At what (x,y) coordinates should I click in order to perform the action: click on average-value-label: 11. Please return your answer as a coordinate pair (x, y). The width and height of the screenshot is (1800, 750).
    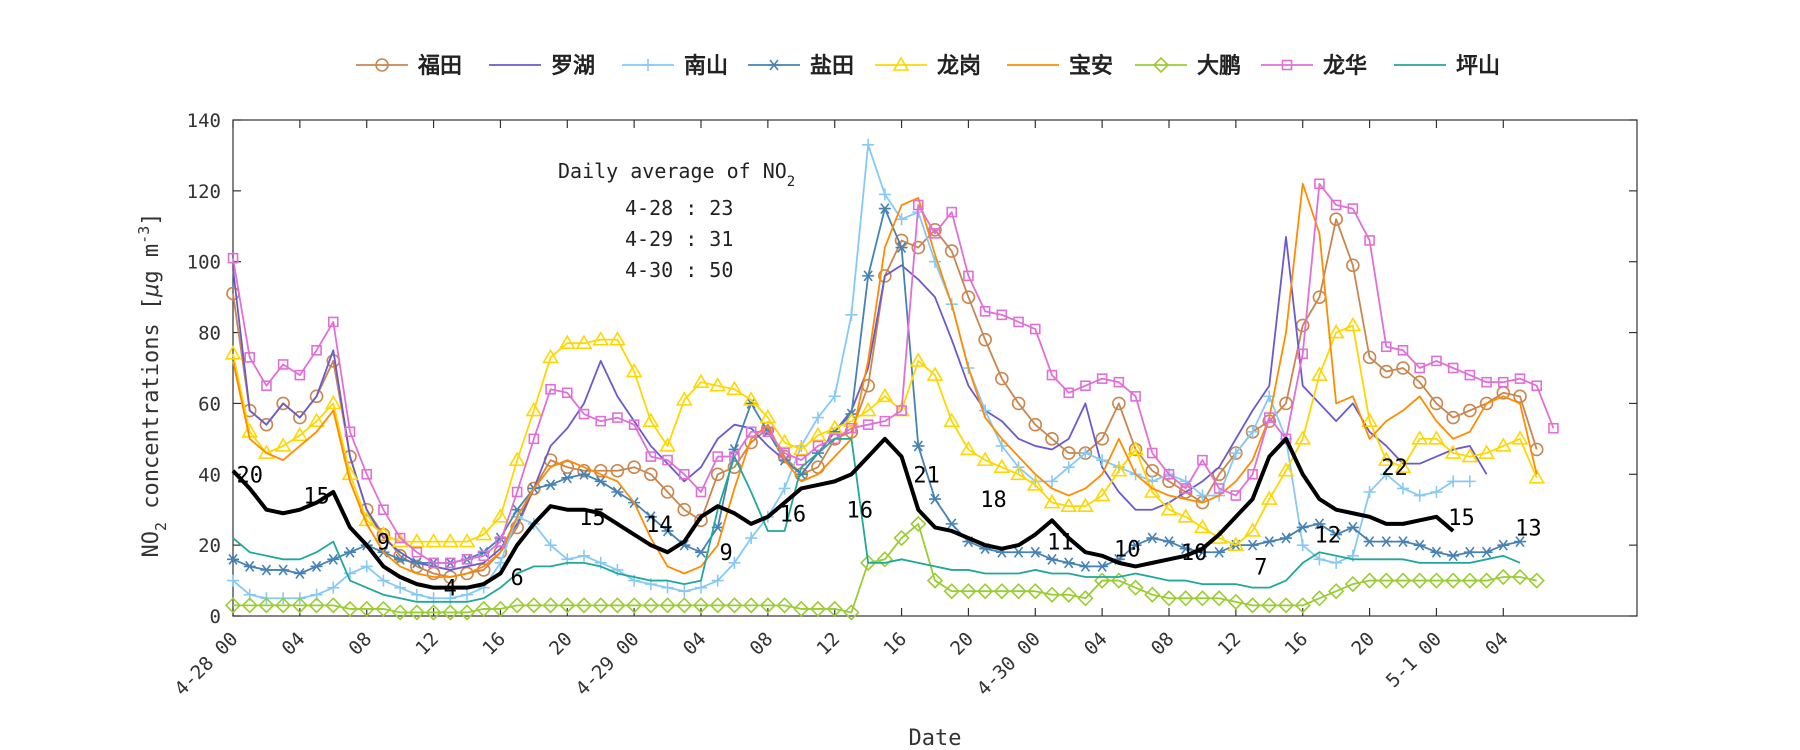
    Looking at the image, I should click on (1060, 543).